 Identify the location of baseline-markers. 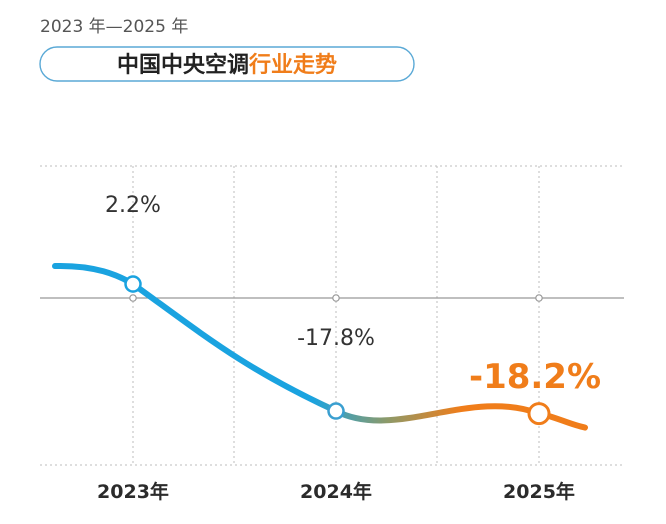
(336, 298).